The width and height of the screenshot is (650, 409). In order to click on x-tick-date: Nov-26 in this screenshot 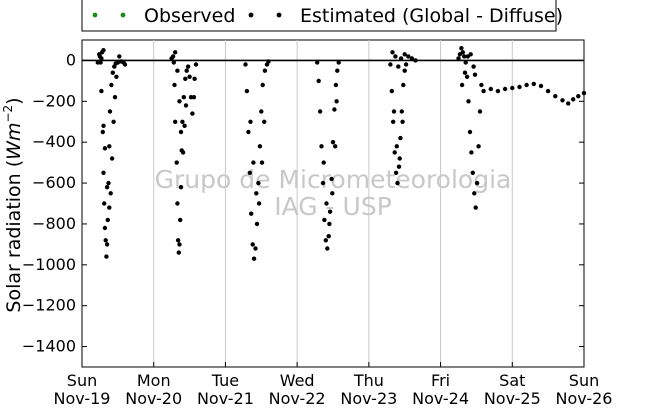, I will do `click(584, 398)`.